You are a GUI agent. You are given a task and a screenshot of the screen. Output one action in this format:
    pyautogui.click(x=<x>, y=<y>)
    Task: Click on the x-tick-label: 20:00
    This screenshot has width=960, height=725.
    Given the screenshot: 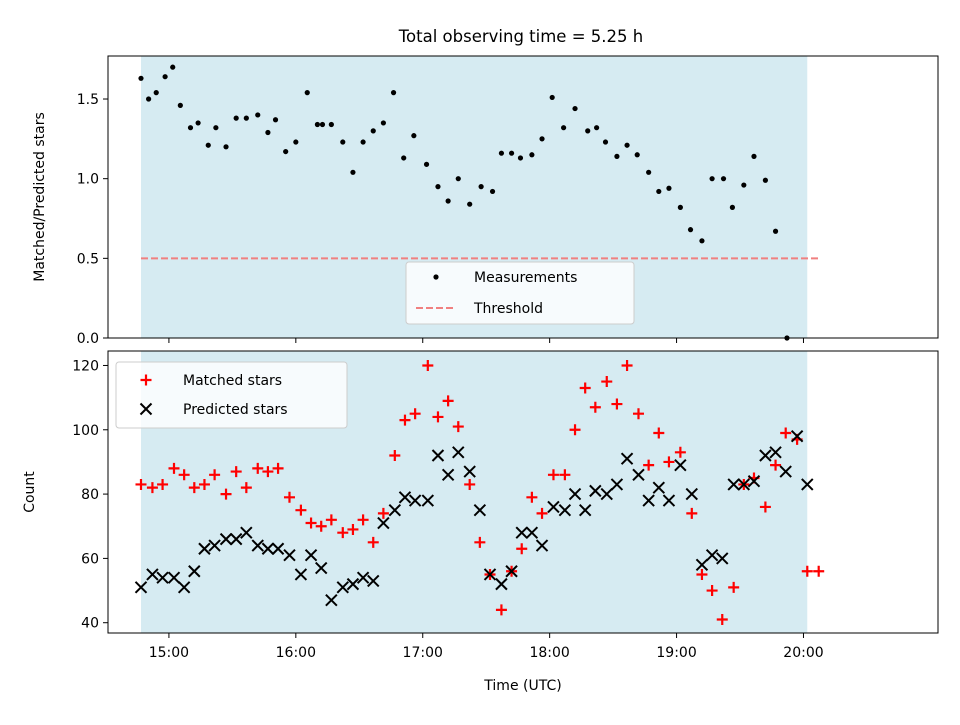 What is the action you would take?
    pyautogui.click(x=803, y=653)
    